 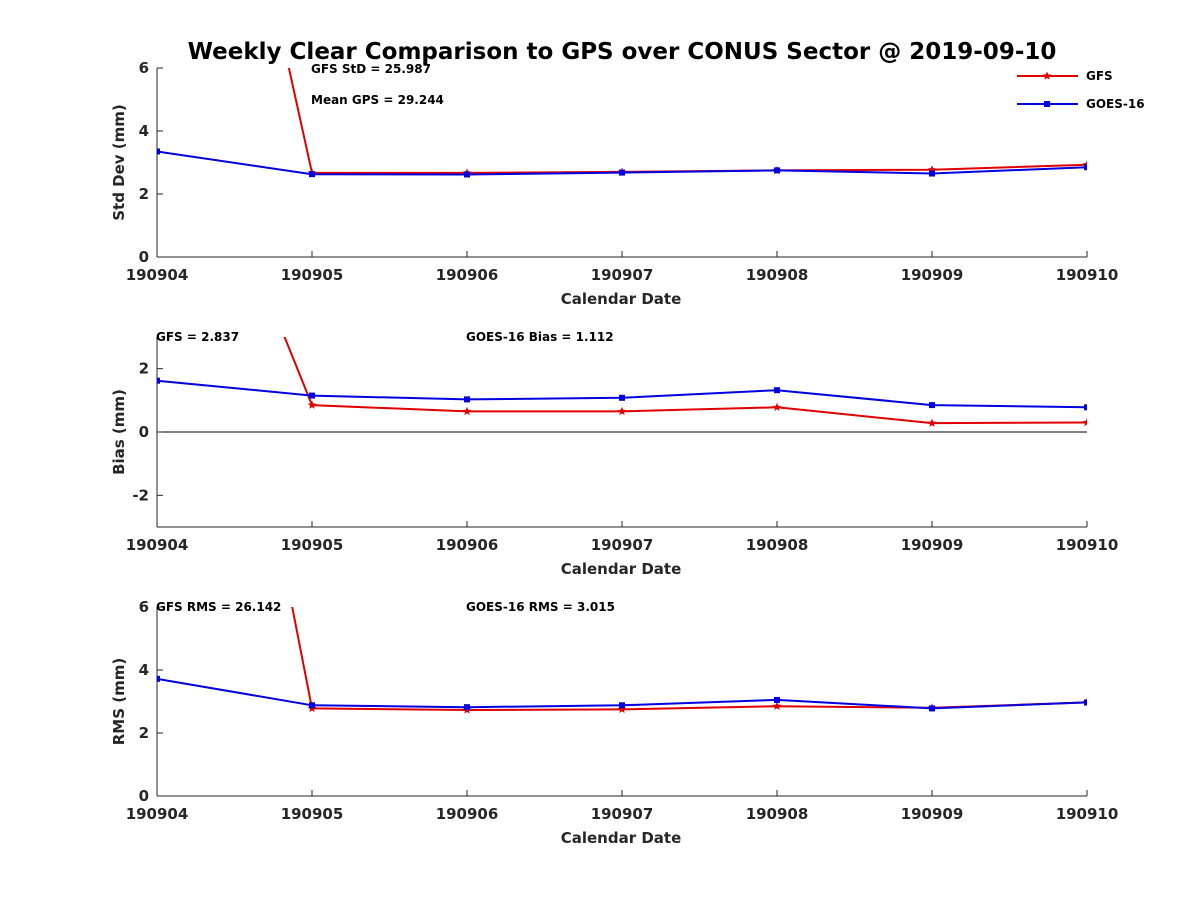 What do you see at coordinates (540, 607) in the screenshot?
I see `stat-annotation: GOES-16 RMS = 3.015` at bounding box center [540, 607].